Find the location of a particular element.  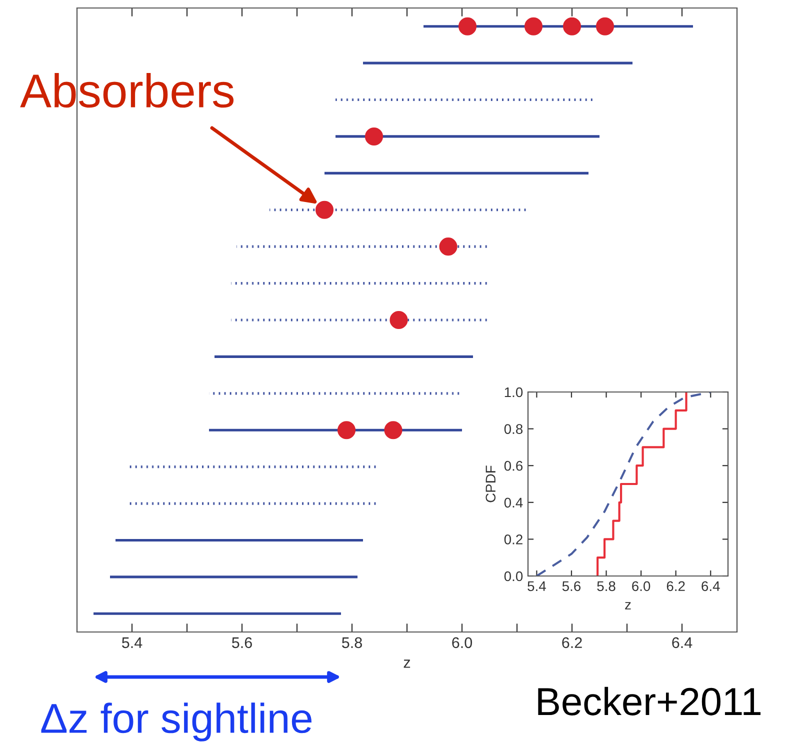

y-tick-label: 0.4 is located at coordinates (513, 503).